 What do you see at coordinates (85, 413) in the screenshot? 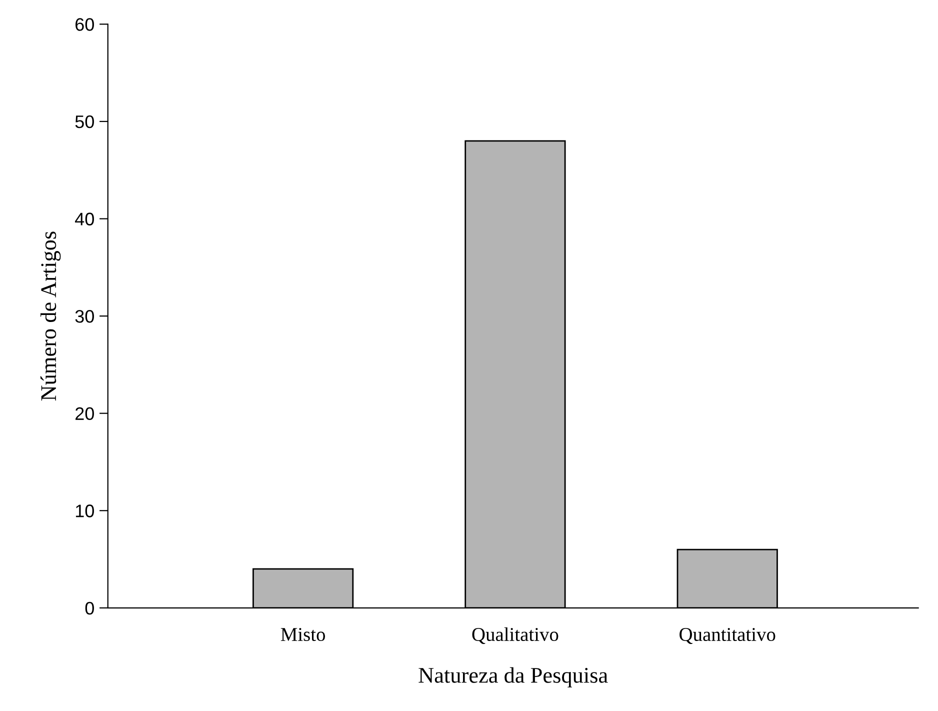
I see `y-tick-label: 20` at bounding box center [85, 413].